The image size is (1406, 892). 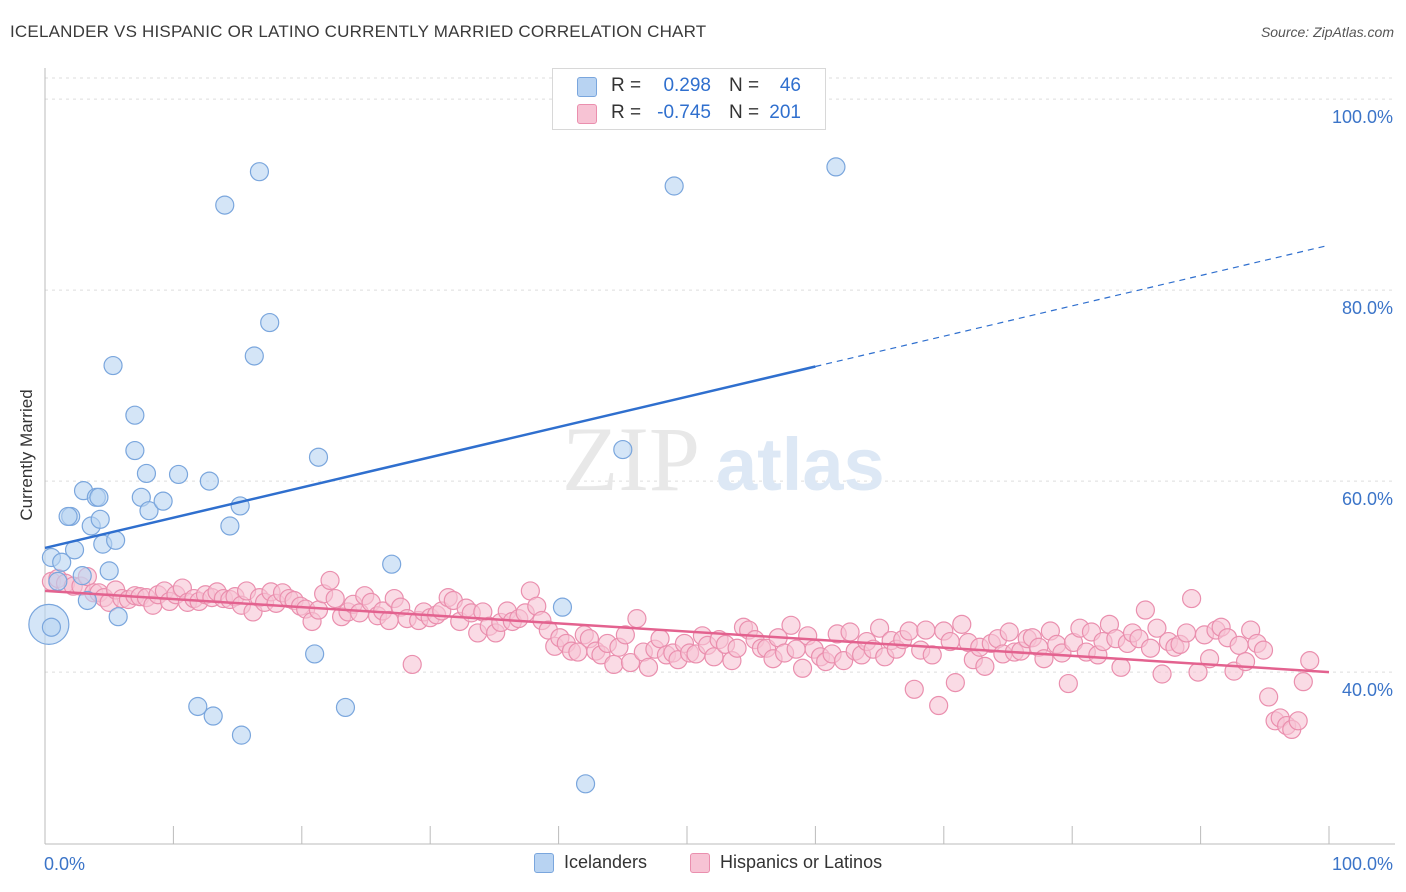 What do you see at coordinates (430, 457) in the screenshot?
I see `icelanders-trend-line` at bounding box center [430, 457].